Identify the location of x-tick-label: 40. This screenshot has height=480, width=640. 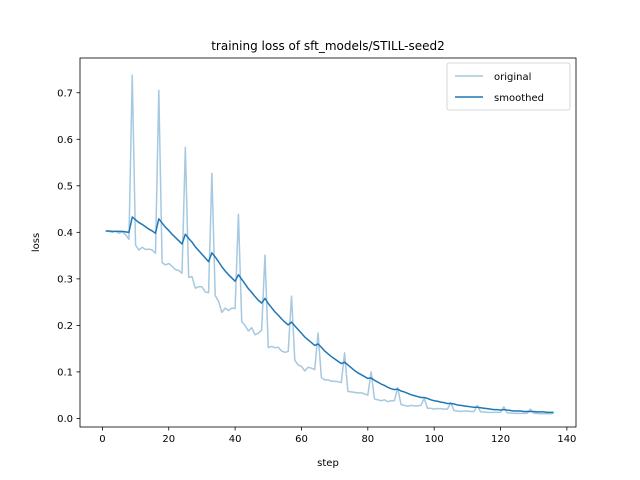
(235, 439).